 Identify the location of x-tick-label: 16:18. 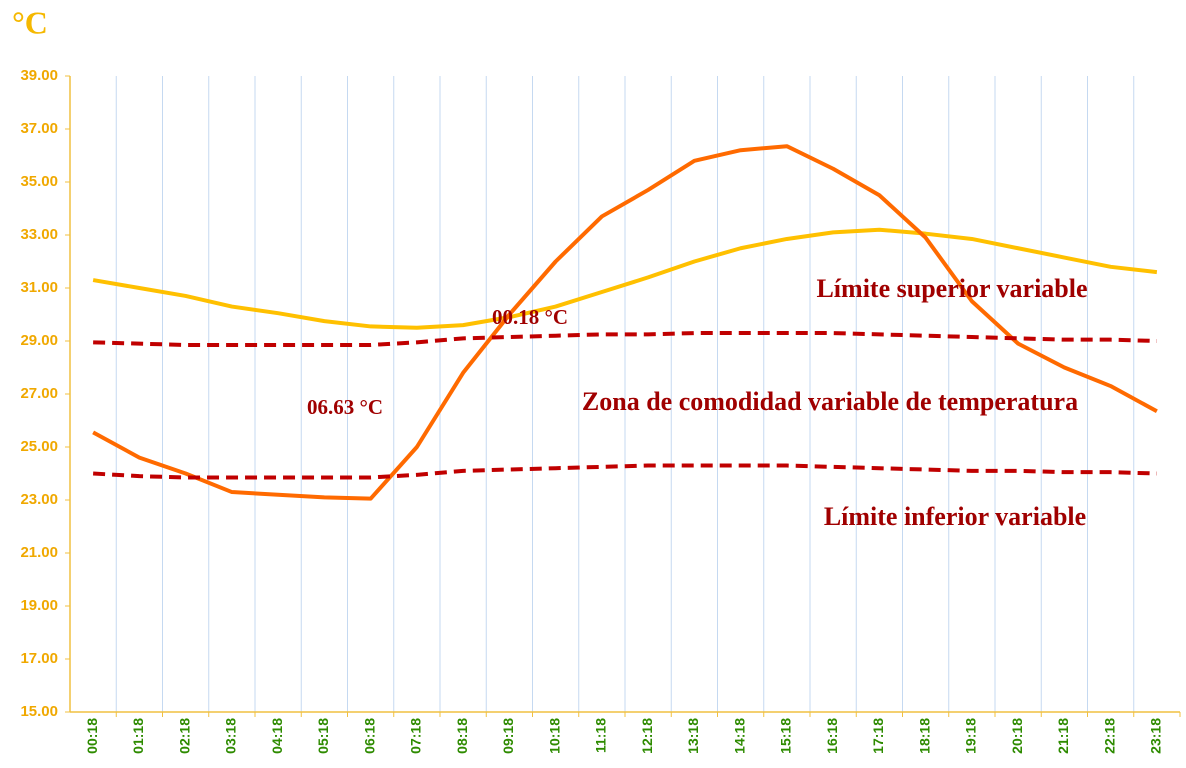
(832, 736).